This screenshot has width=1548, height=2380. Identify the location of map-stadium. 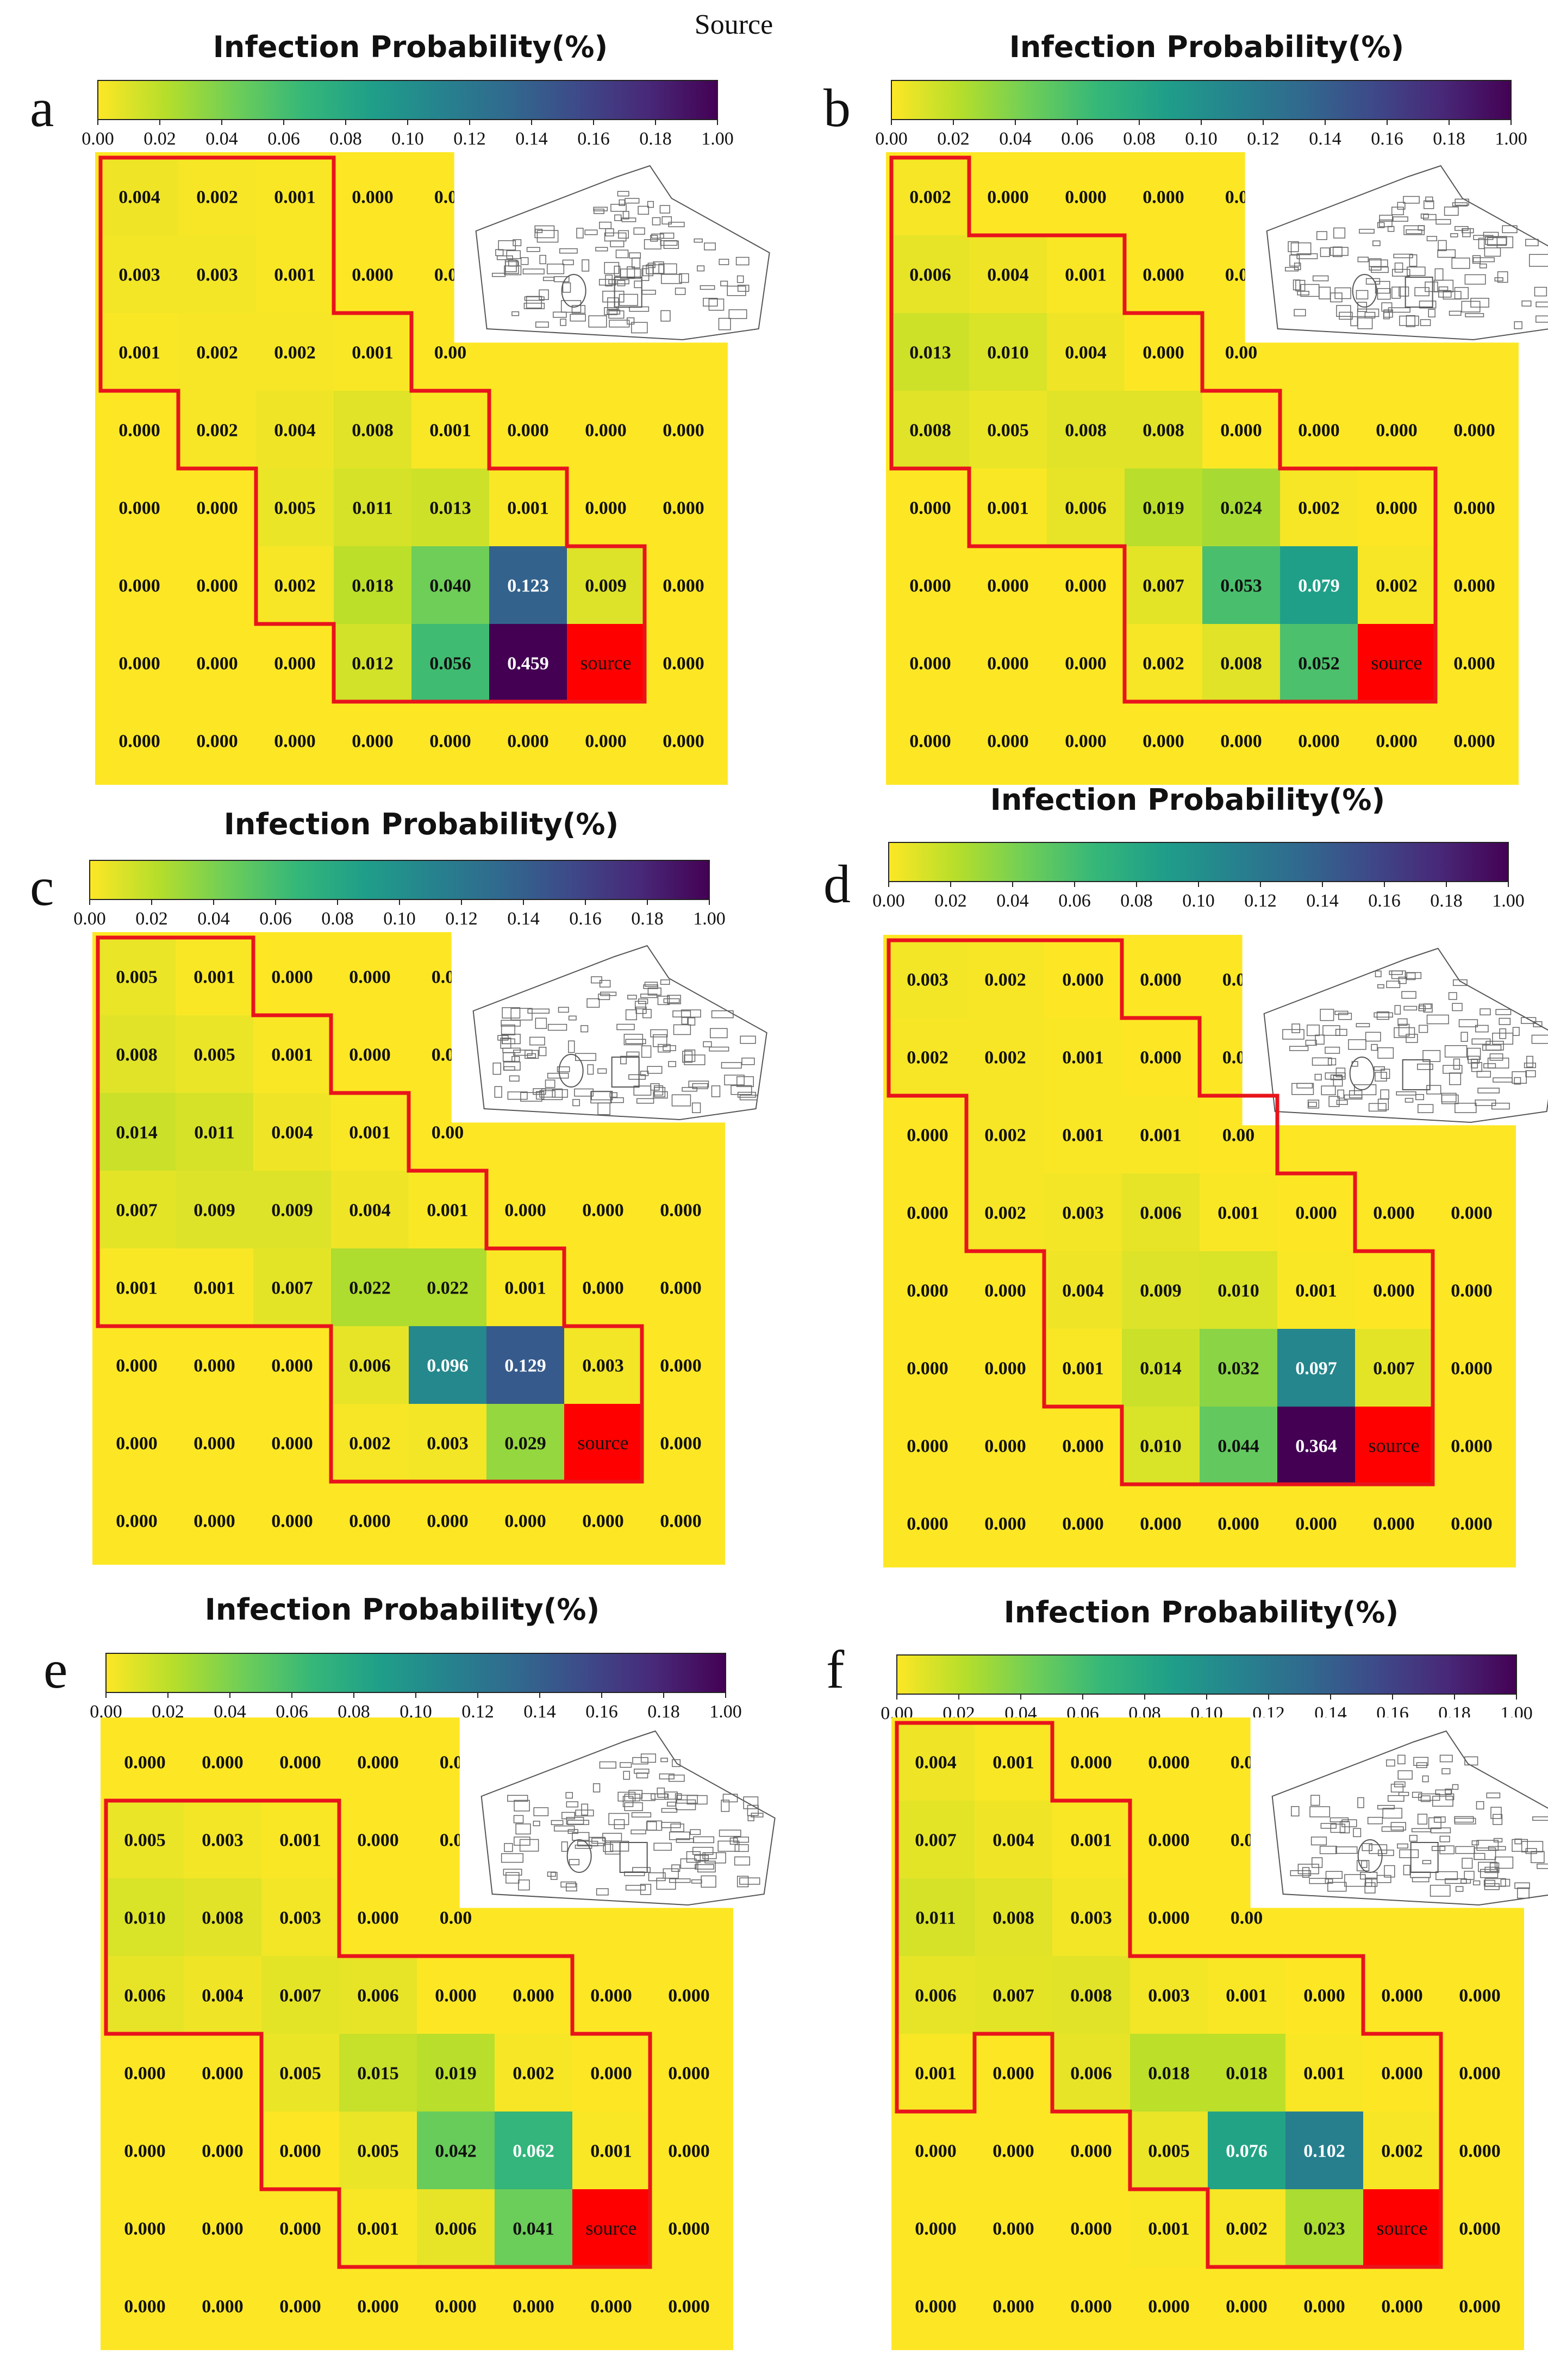
(1370, 1856).